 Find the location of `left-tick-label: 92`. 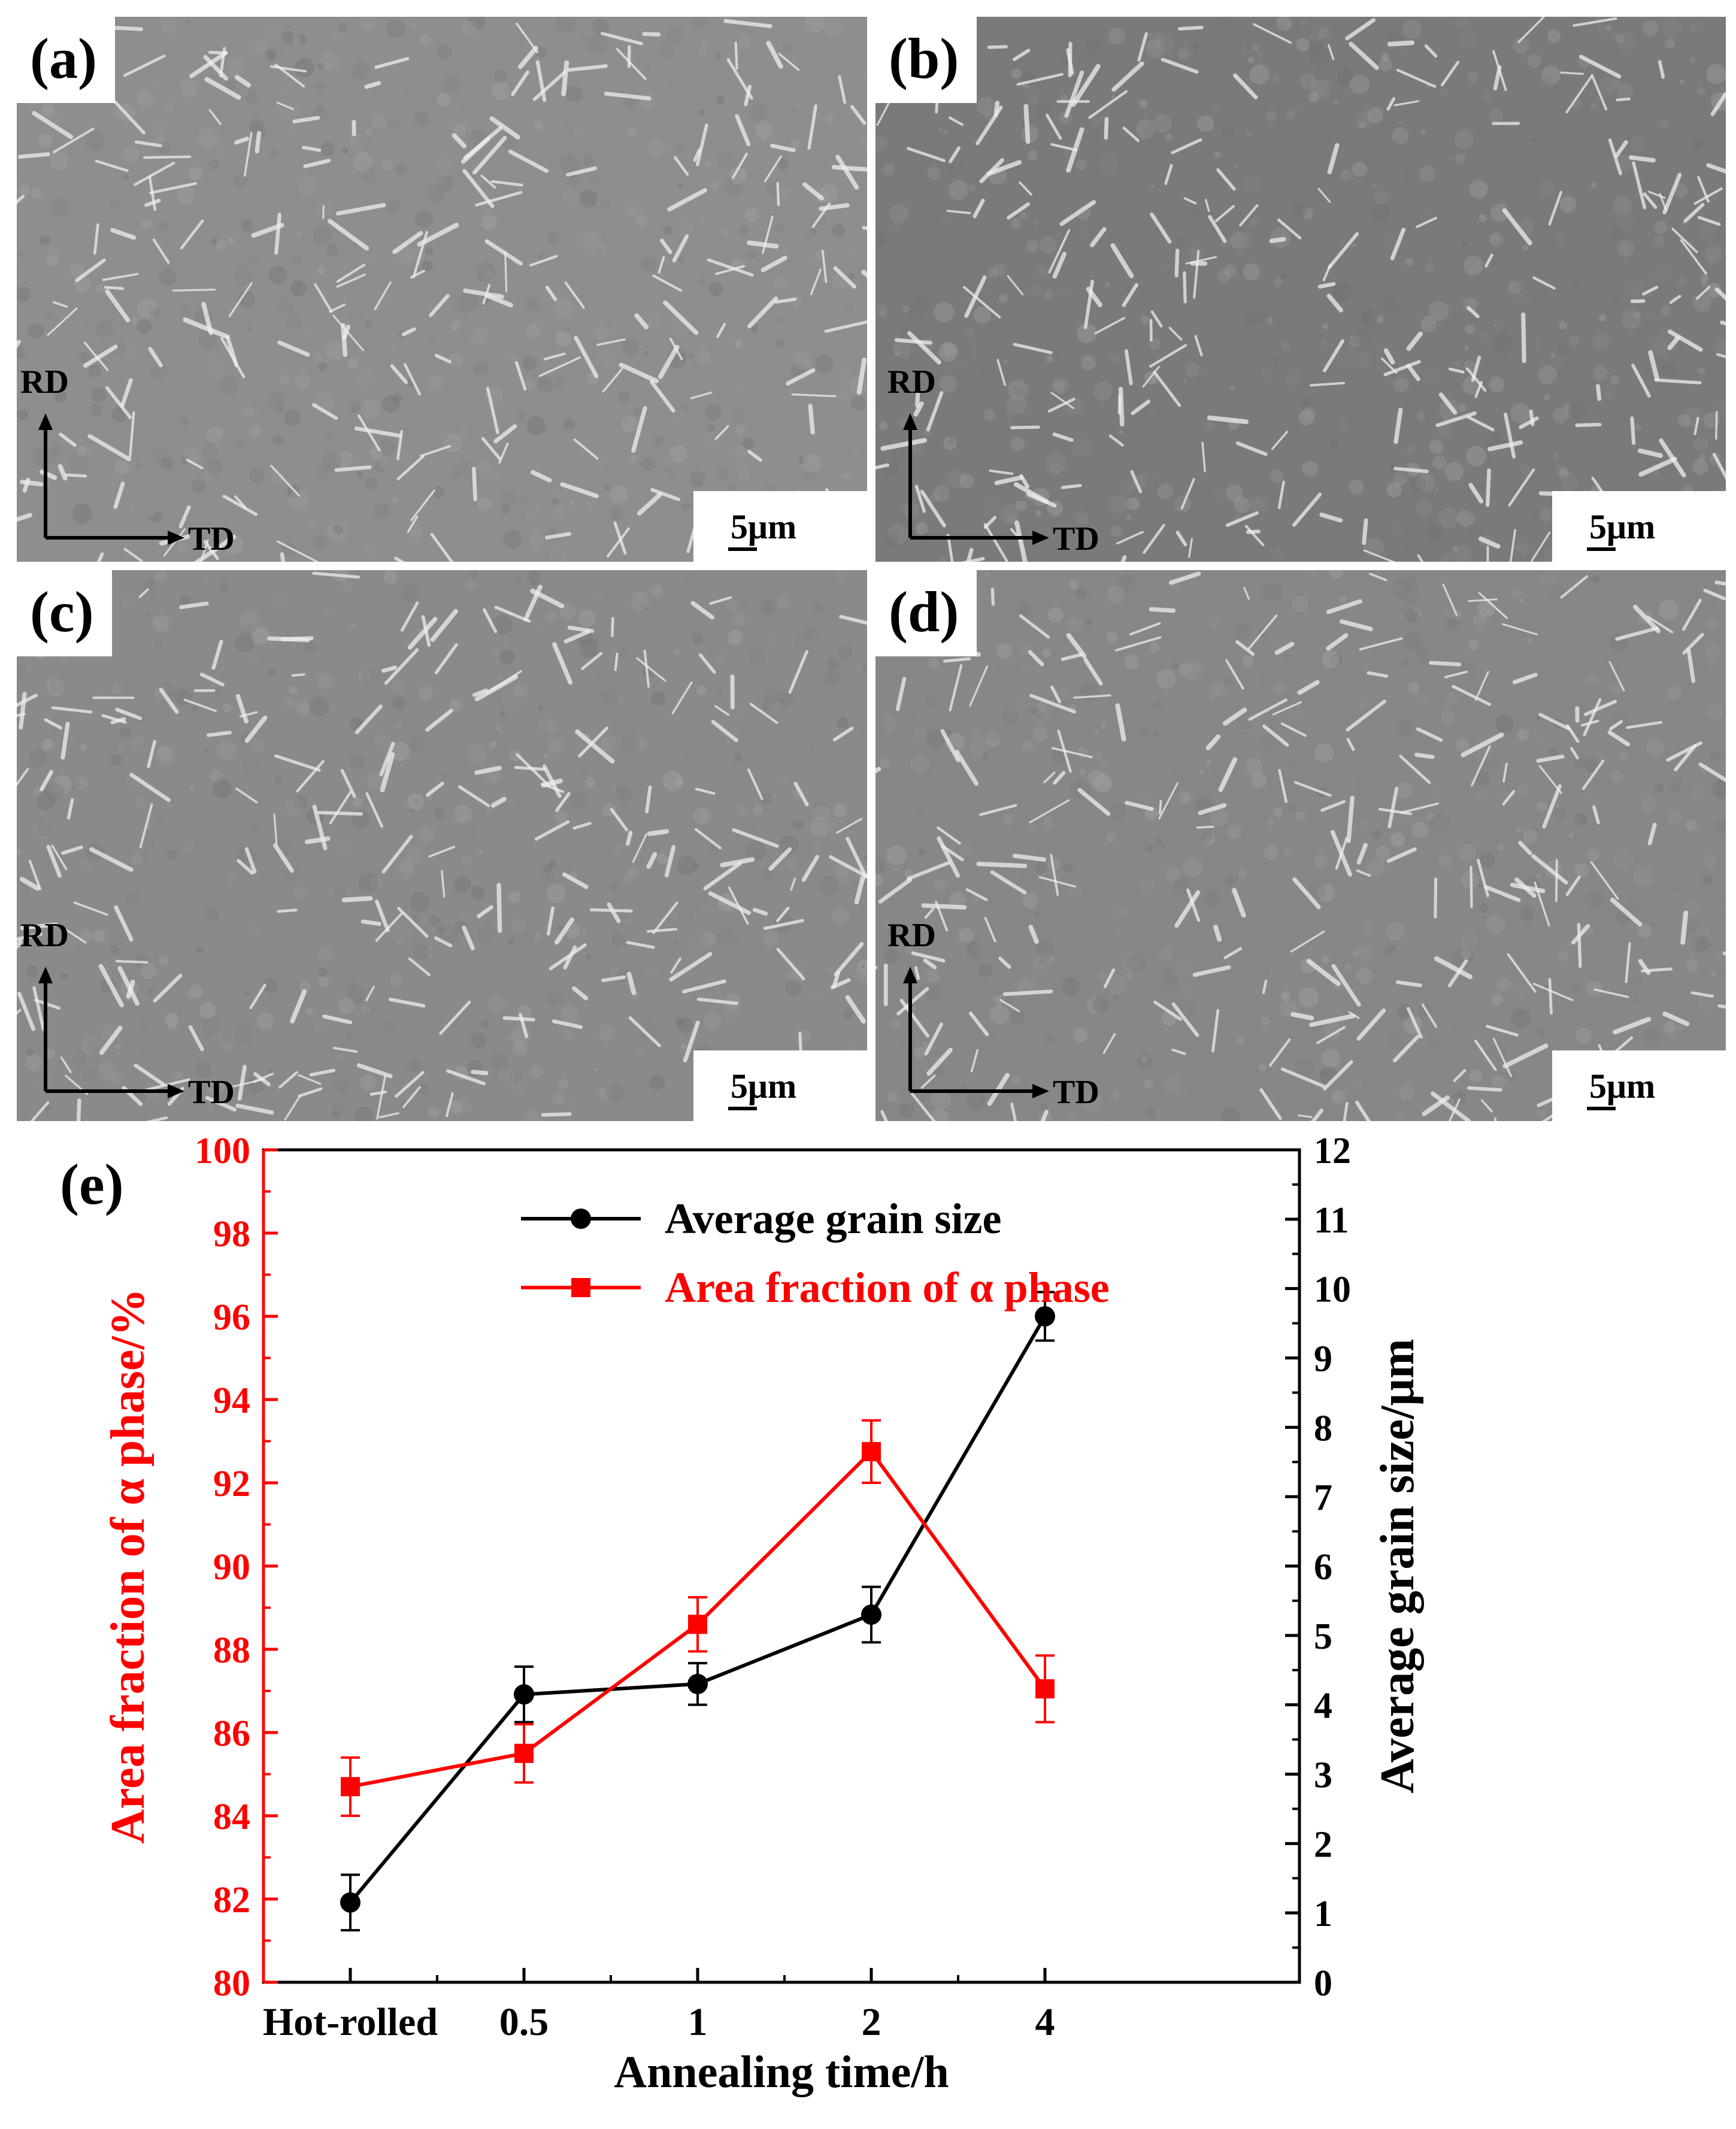

left-tick-label: 92 is located at coordinates (231, 1484).